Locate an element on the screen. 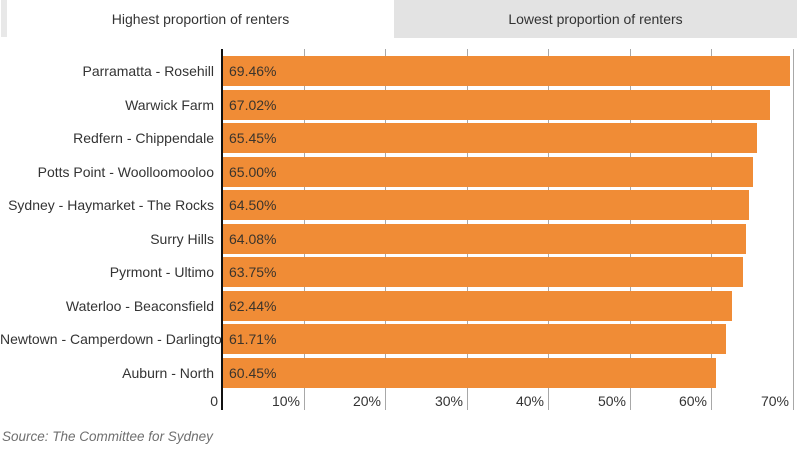 This screenshot has width=805, height=451. x-tick-label-20: 20% is located at coordinates (366, 401).